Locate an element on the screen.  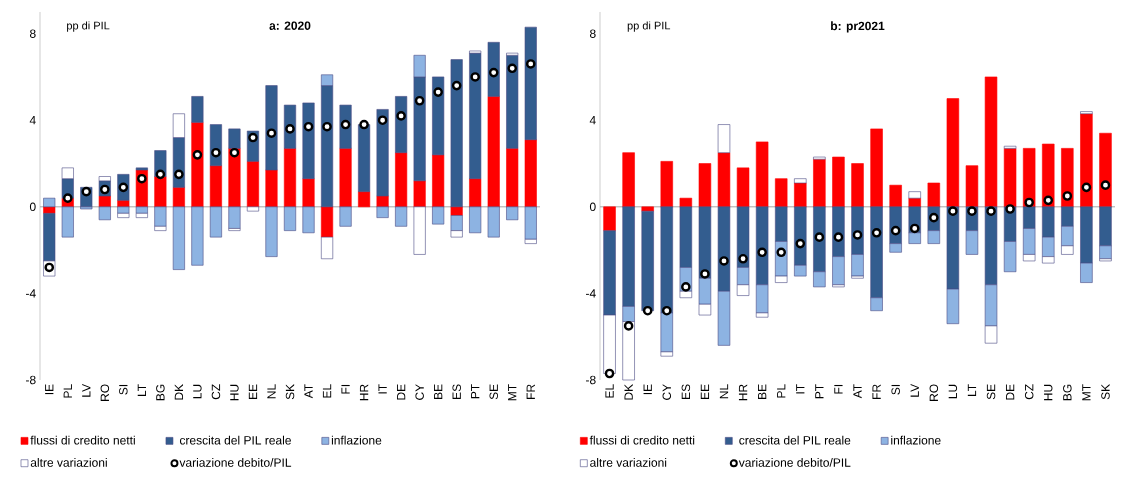
x-tick-label: AT is located at coordinates (857, 391).